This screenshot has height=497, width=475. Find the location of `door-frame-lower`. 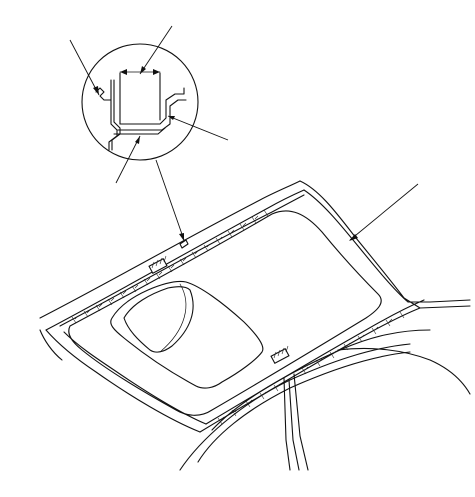

door-frame-lower is located at coordinates (295, 407).